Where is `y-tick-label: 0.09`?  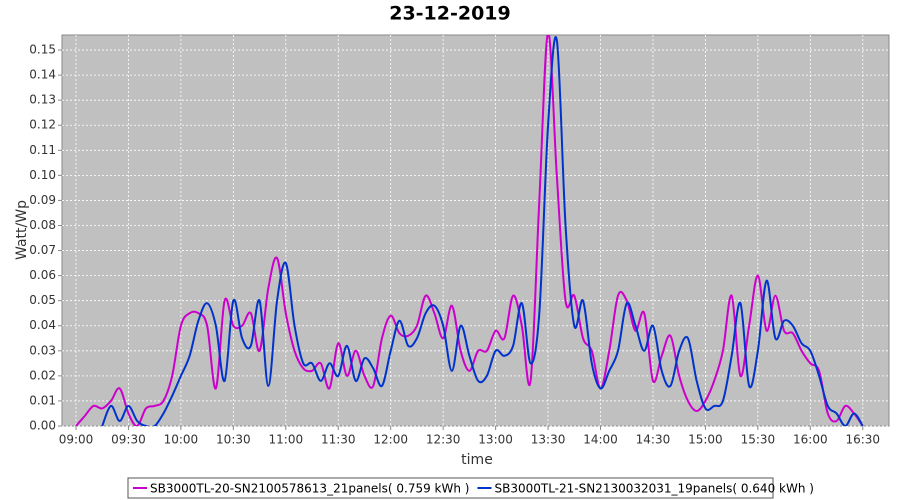
y-tick-label: 0.09 is located at coordinates (42, 200).